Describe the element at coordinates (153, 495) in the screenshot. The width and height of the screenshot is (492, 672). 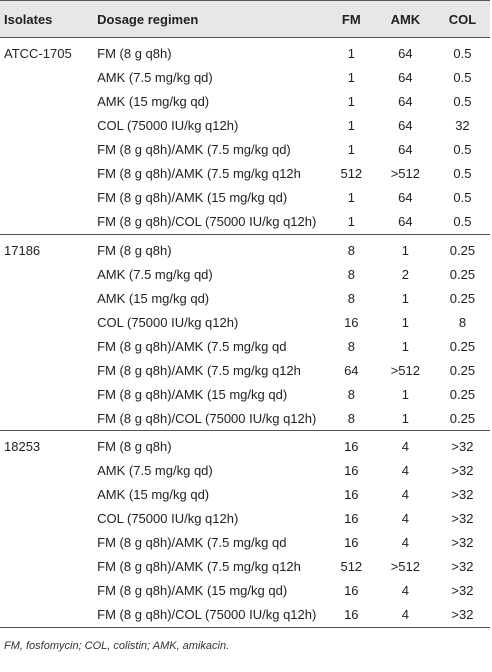
I see `dosage-cell: AMK (15 mg/kg qd)` at that location.